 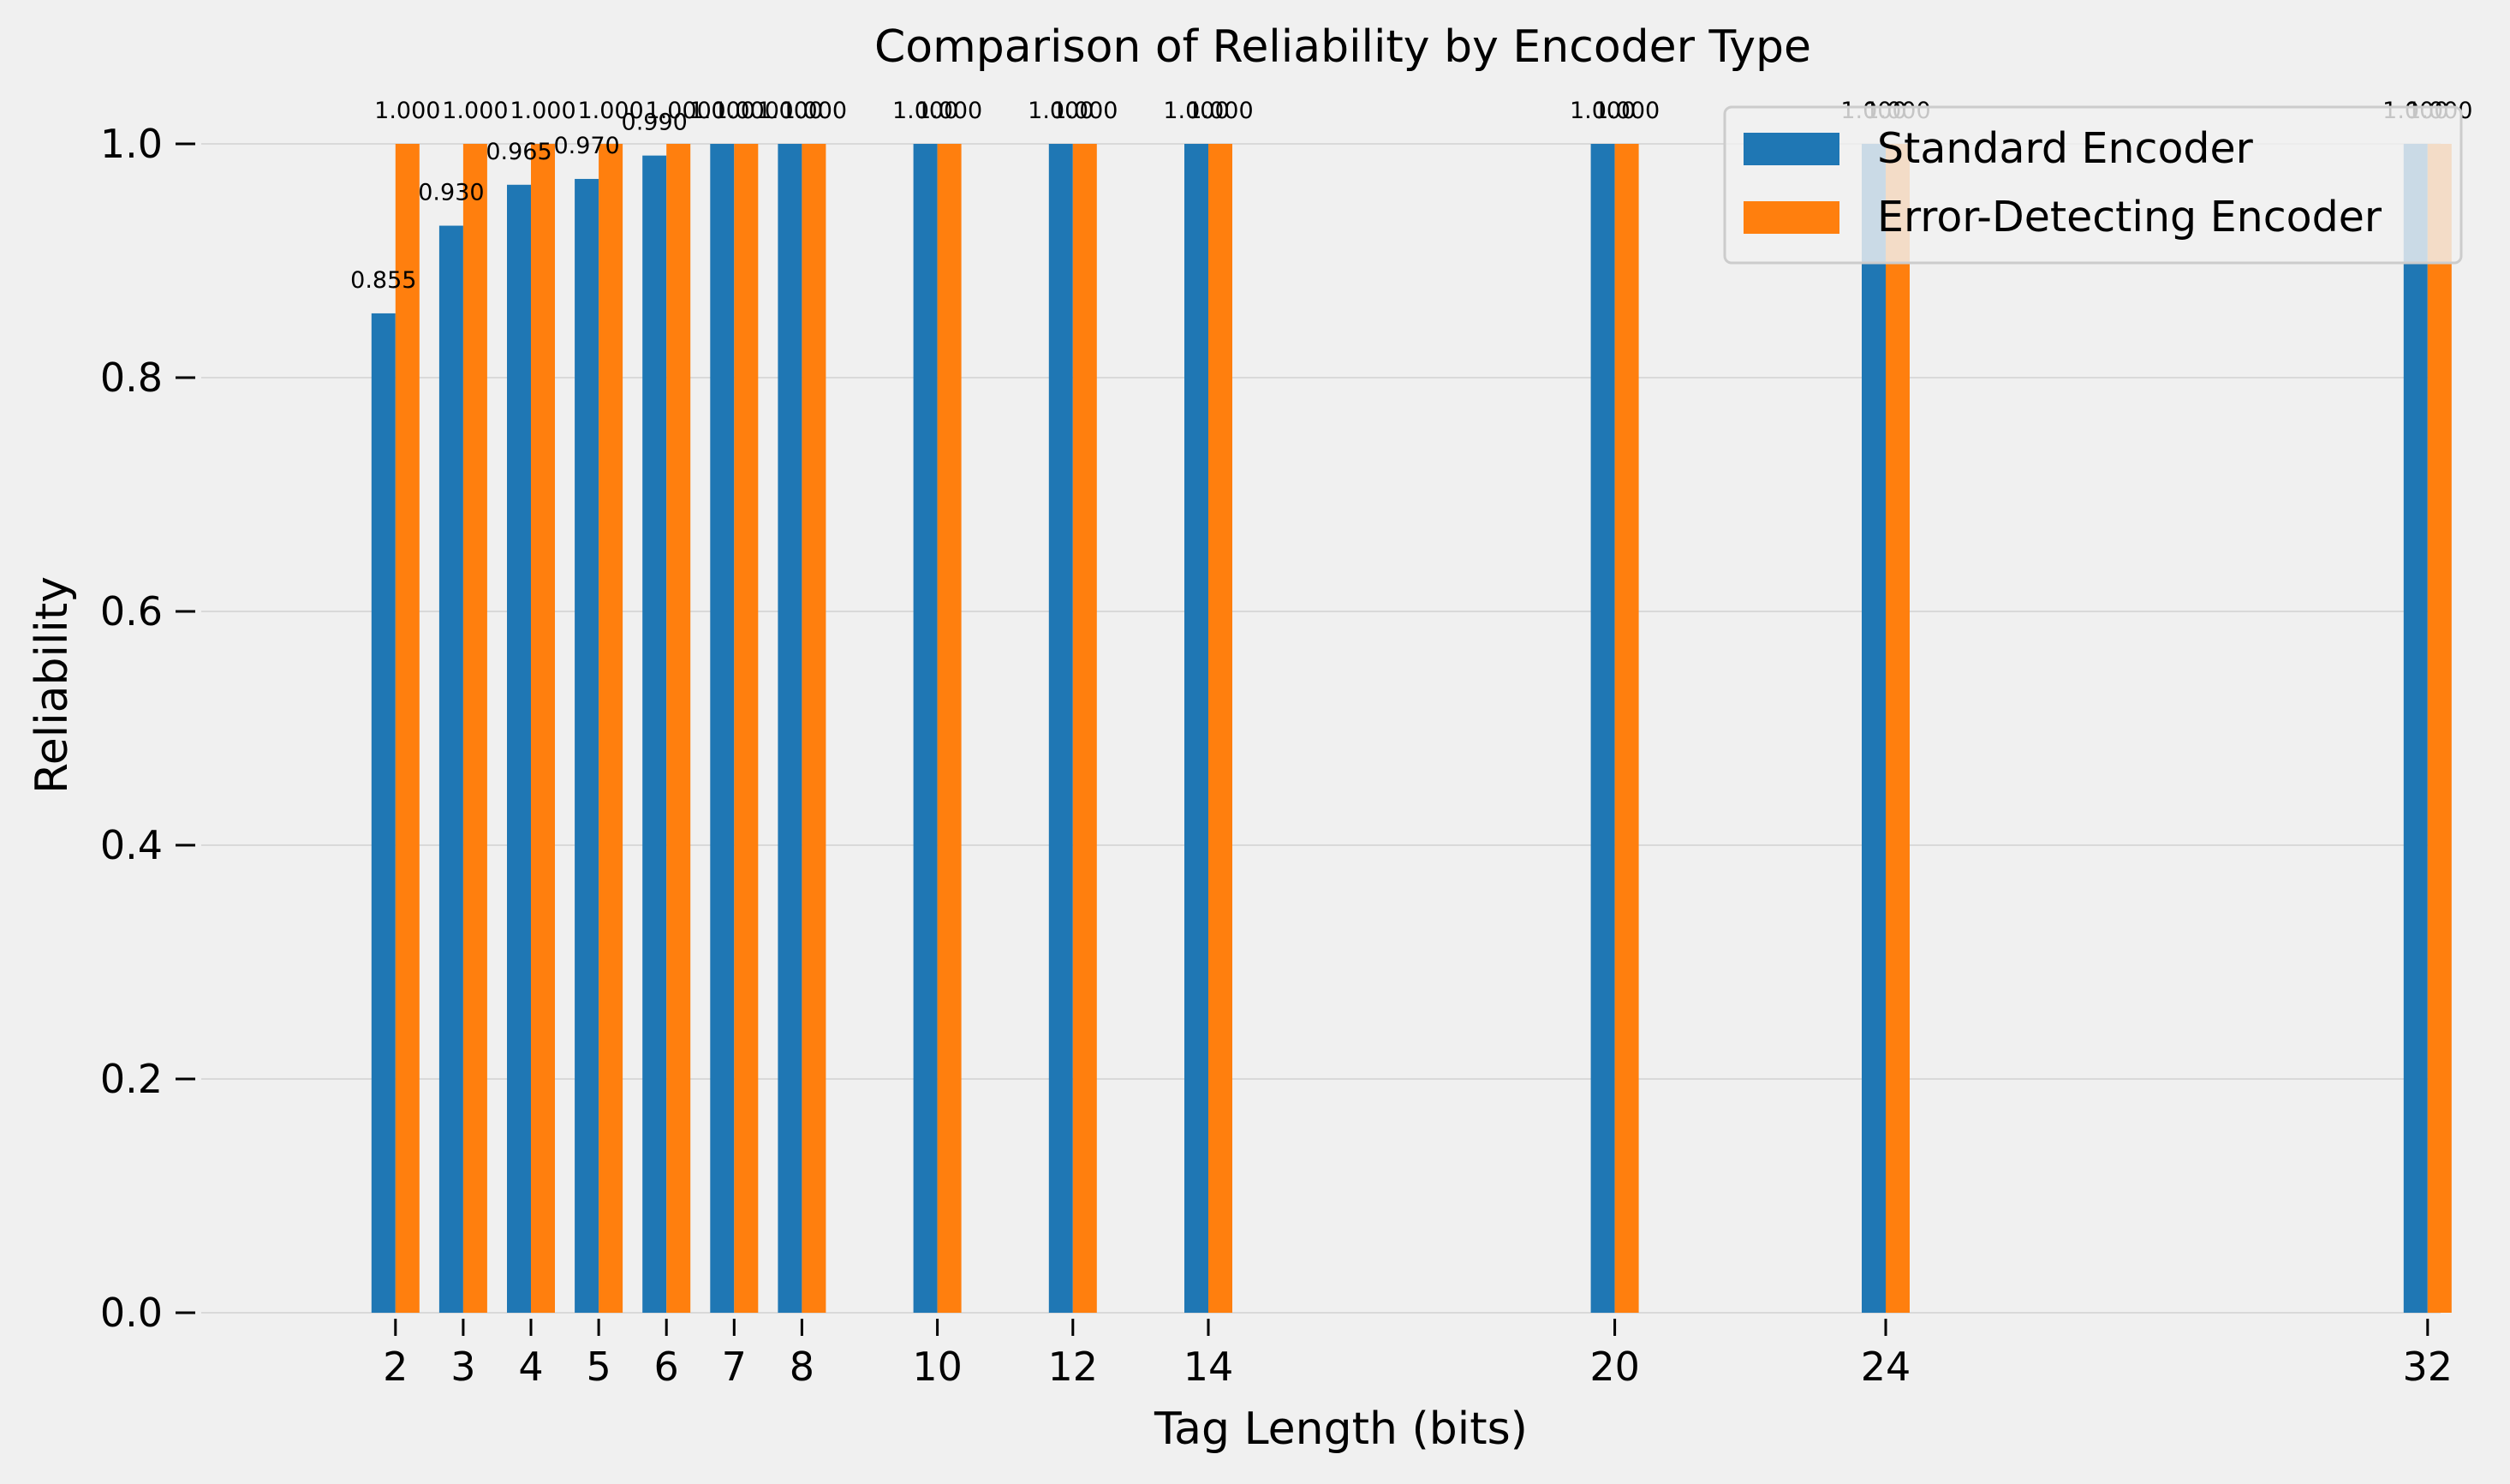 What do you see at coordinates (1073, 1367) in the screenshot?
I see `x-tick-label: 12` at bounding box center [1073, 1367].